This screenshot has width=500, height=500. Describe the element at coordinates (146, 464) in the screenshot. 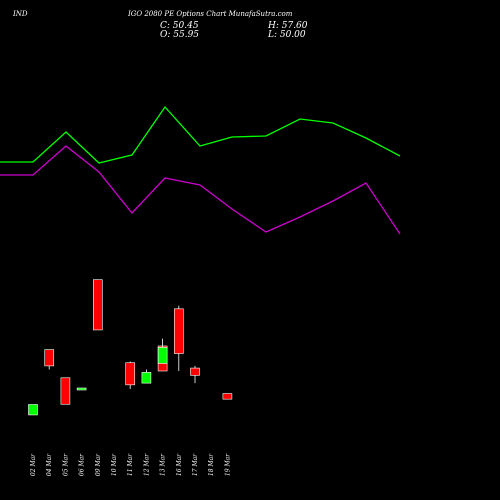

I see `x-tick-label: 12 Mar` at that location.